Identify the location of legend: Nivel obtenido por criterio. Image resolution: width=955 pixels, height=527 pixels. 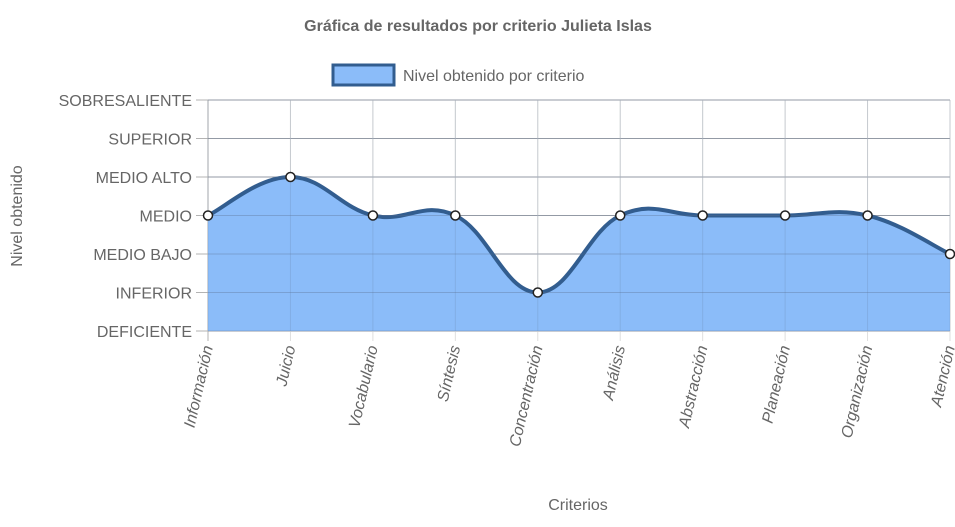
(458, 75).